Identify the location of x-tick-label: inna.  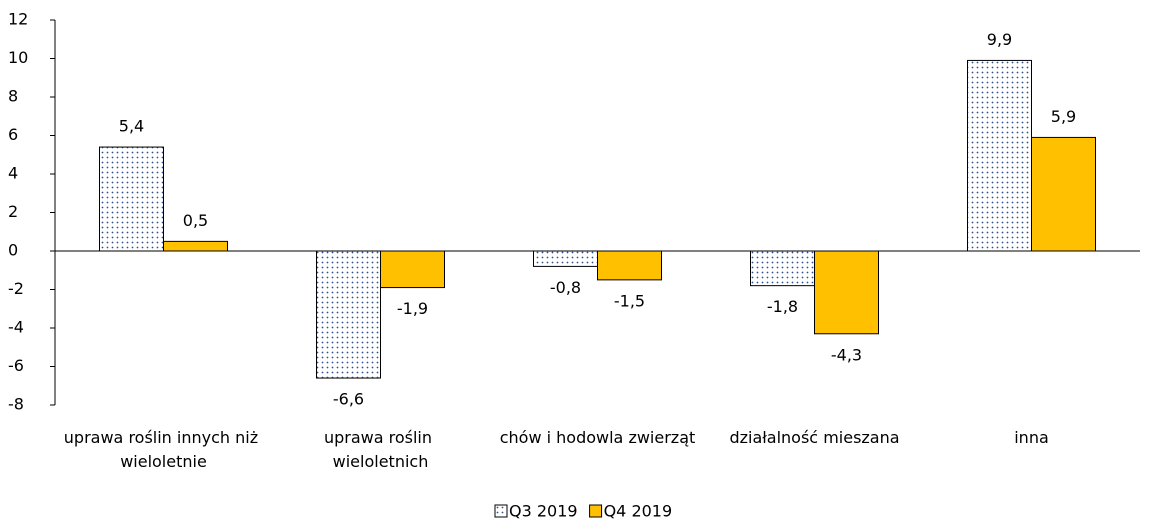
(1031, 437).